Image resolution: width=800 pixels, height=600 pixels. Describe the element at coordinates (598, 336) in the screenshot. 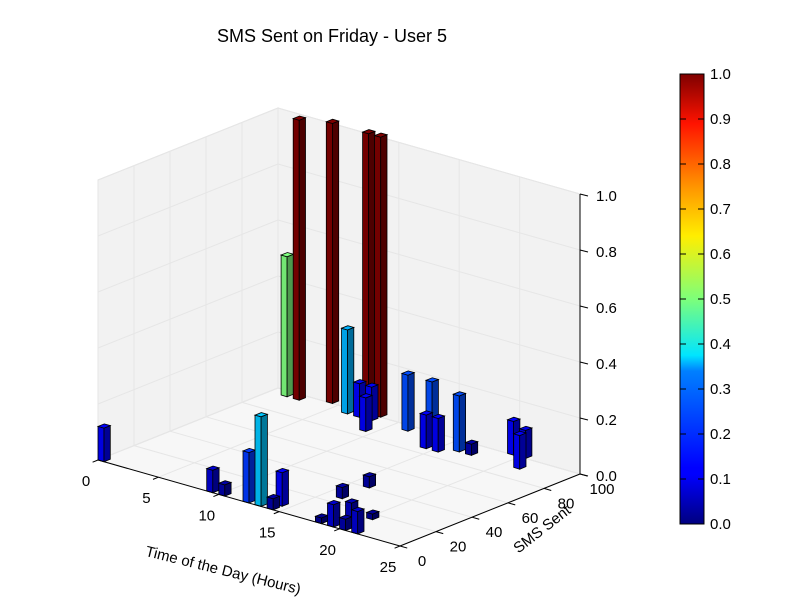

I see `z-tick-labels: 0.0 0.2 0.4 0.6 0.8 1.0` at that location.